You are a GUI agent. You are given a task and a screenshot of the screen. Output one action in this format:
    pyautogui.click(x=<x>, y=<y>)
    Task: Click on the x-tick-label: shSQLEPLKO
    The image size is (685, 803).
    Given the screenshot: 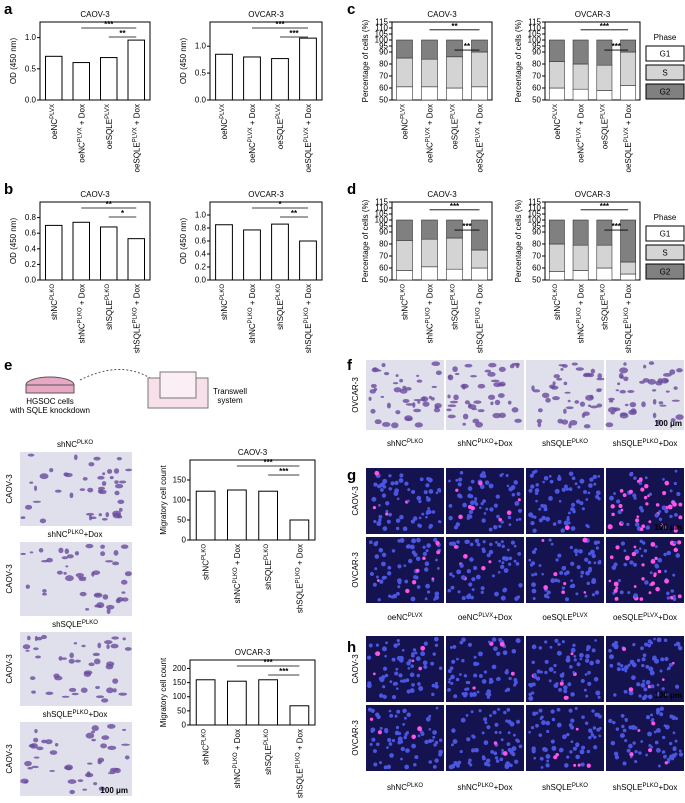 What is the action you would take?
    pyautogui.click(x=268, y=567)
    